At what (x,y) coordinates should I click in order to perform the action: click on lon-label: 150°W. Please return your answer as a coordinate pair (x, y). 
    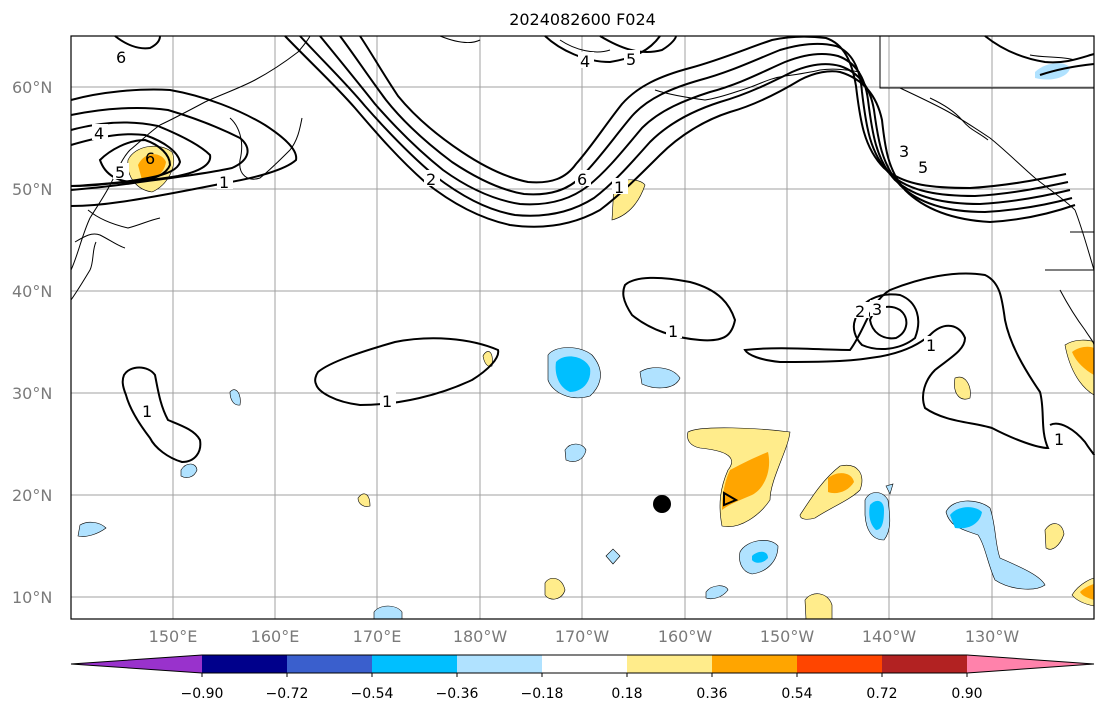
    Looking at the image, I should click on (787, 636).